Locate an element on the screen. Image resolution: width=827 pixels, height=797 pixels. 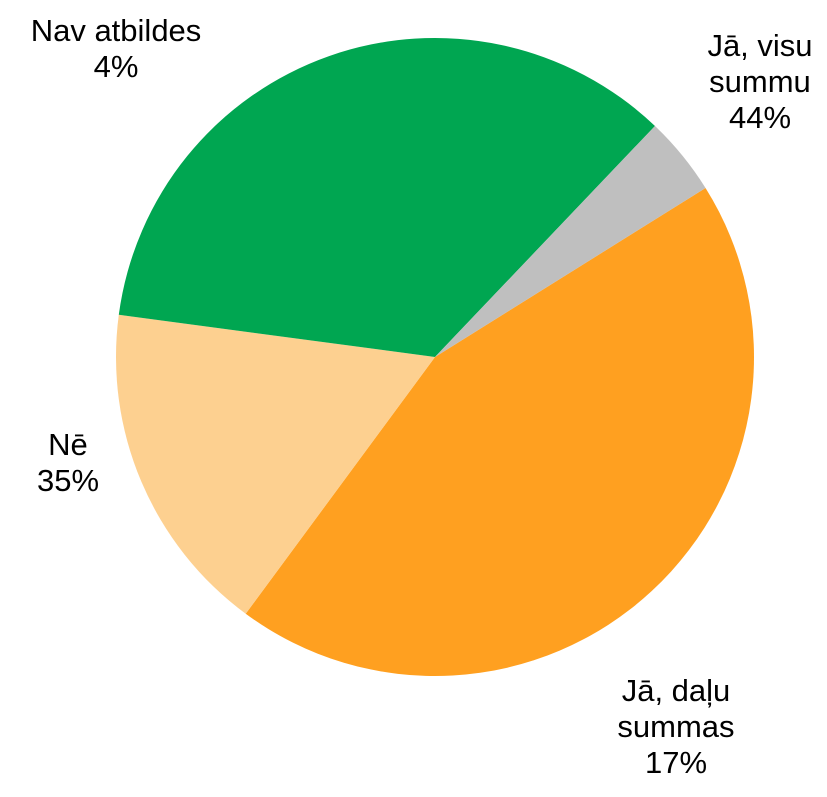
slice-label-line: summas is located at coordinates (675, 726).